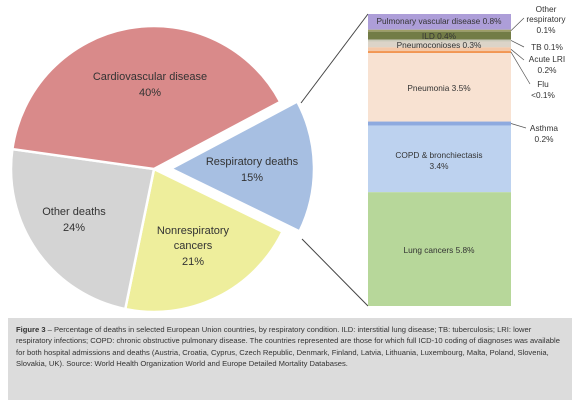 Image resolution: width=580 pixels, height=408 pixels. What do you see at coordinates (31, 329) in the screenshot?
I see `figure-caption-label: Figure 3` at bounding box center [31, 329].